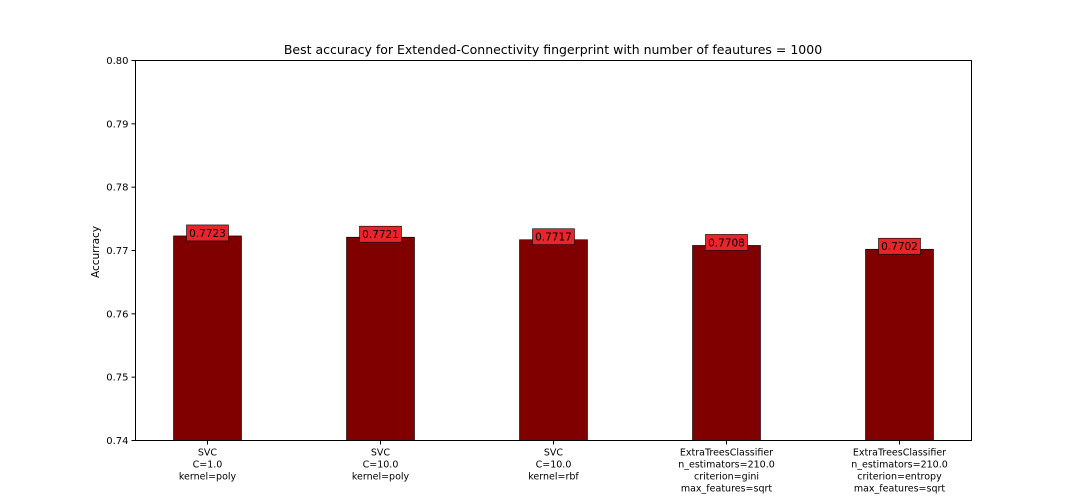 This screenshot has height=504, width=1080. I want to click on value-label: 0.7723, so click(207, 234).